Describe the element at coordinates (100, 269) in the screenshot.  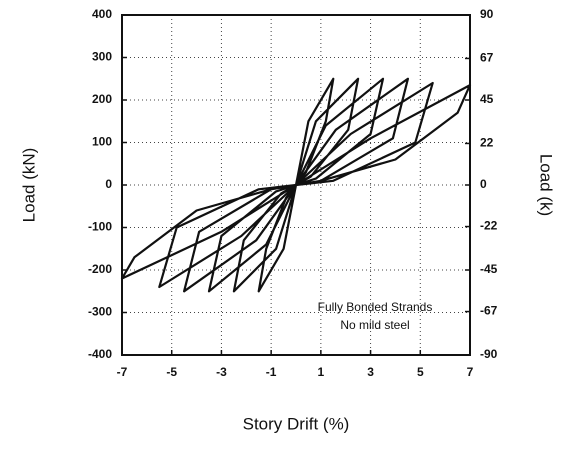
I see `y-tick-label: -200` at that location.